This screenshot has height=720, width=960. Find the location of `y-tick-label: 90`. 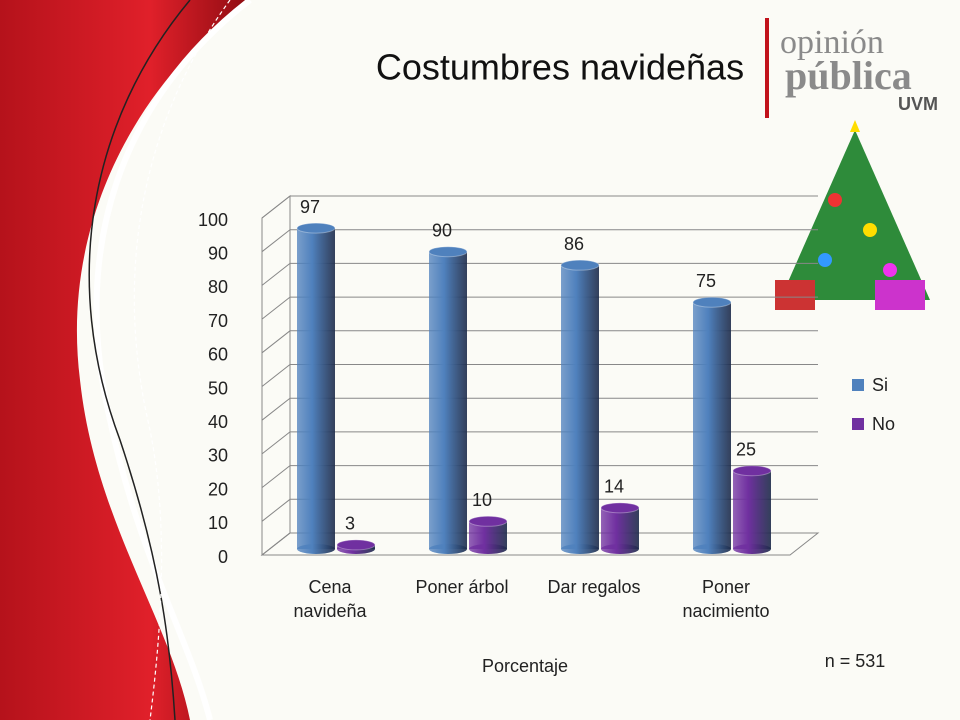

y-tick-label: 90 is located at coordinates (218, 253).